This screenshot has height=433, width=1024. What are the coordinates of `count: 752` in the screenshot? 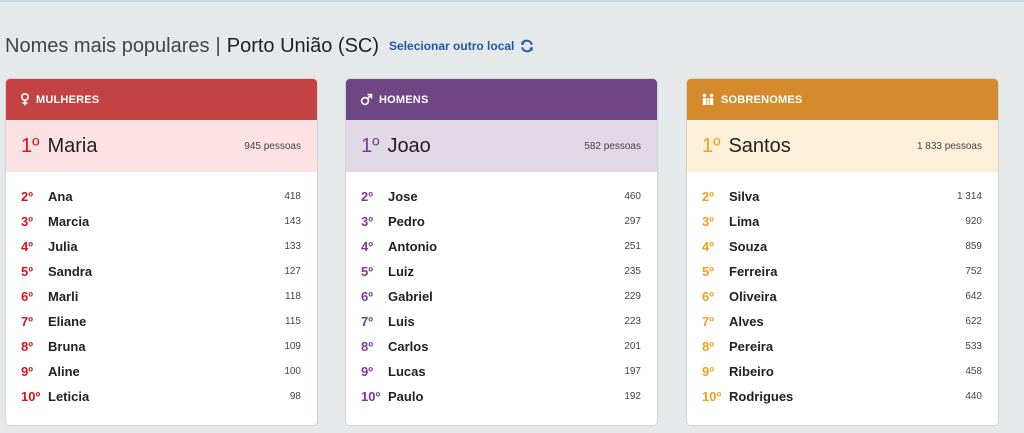 It's located at (973, 271).